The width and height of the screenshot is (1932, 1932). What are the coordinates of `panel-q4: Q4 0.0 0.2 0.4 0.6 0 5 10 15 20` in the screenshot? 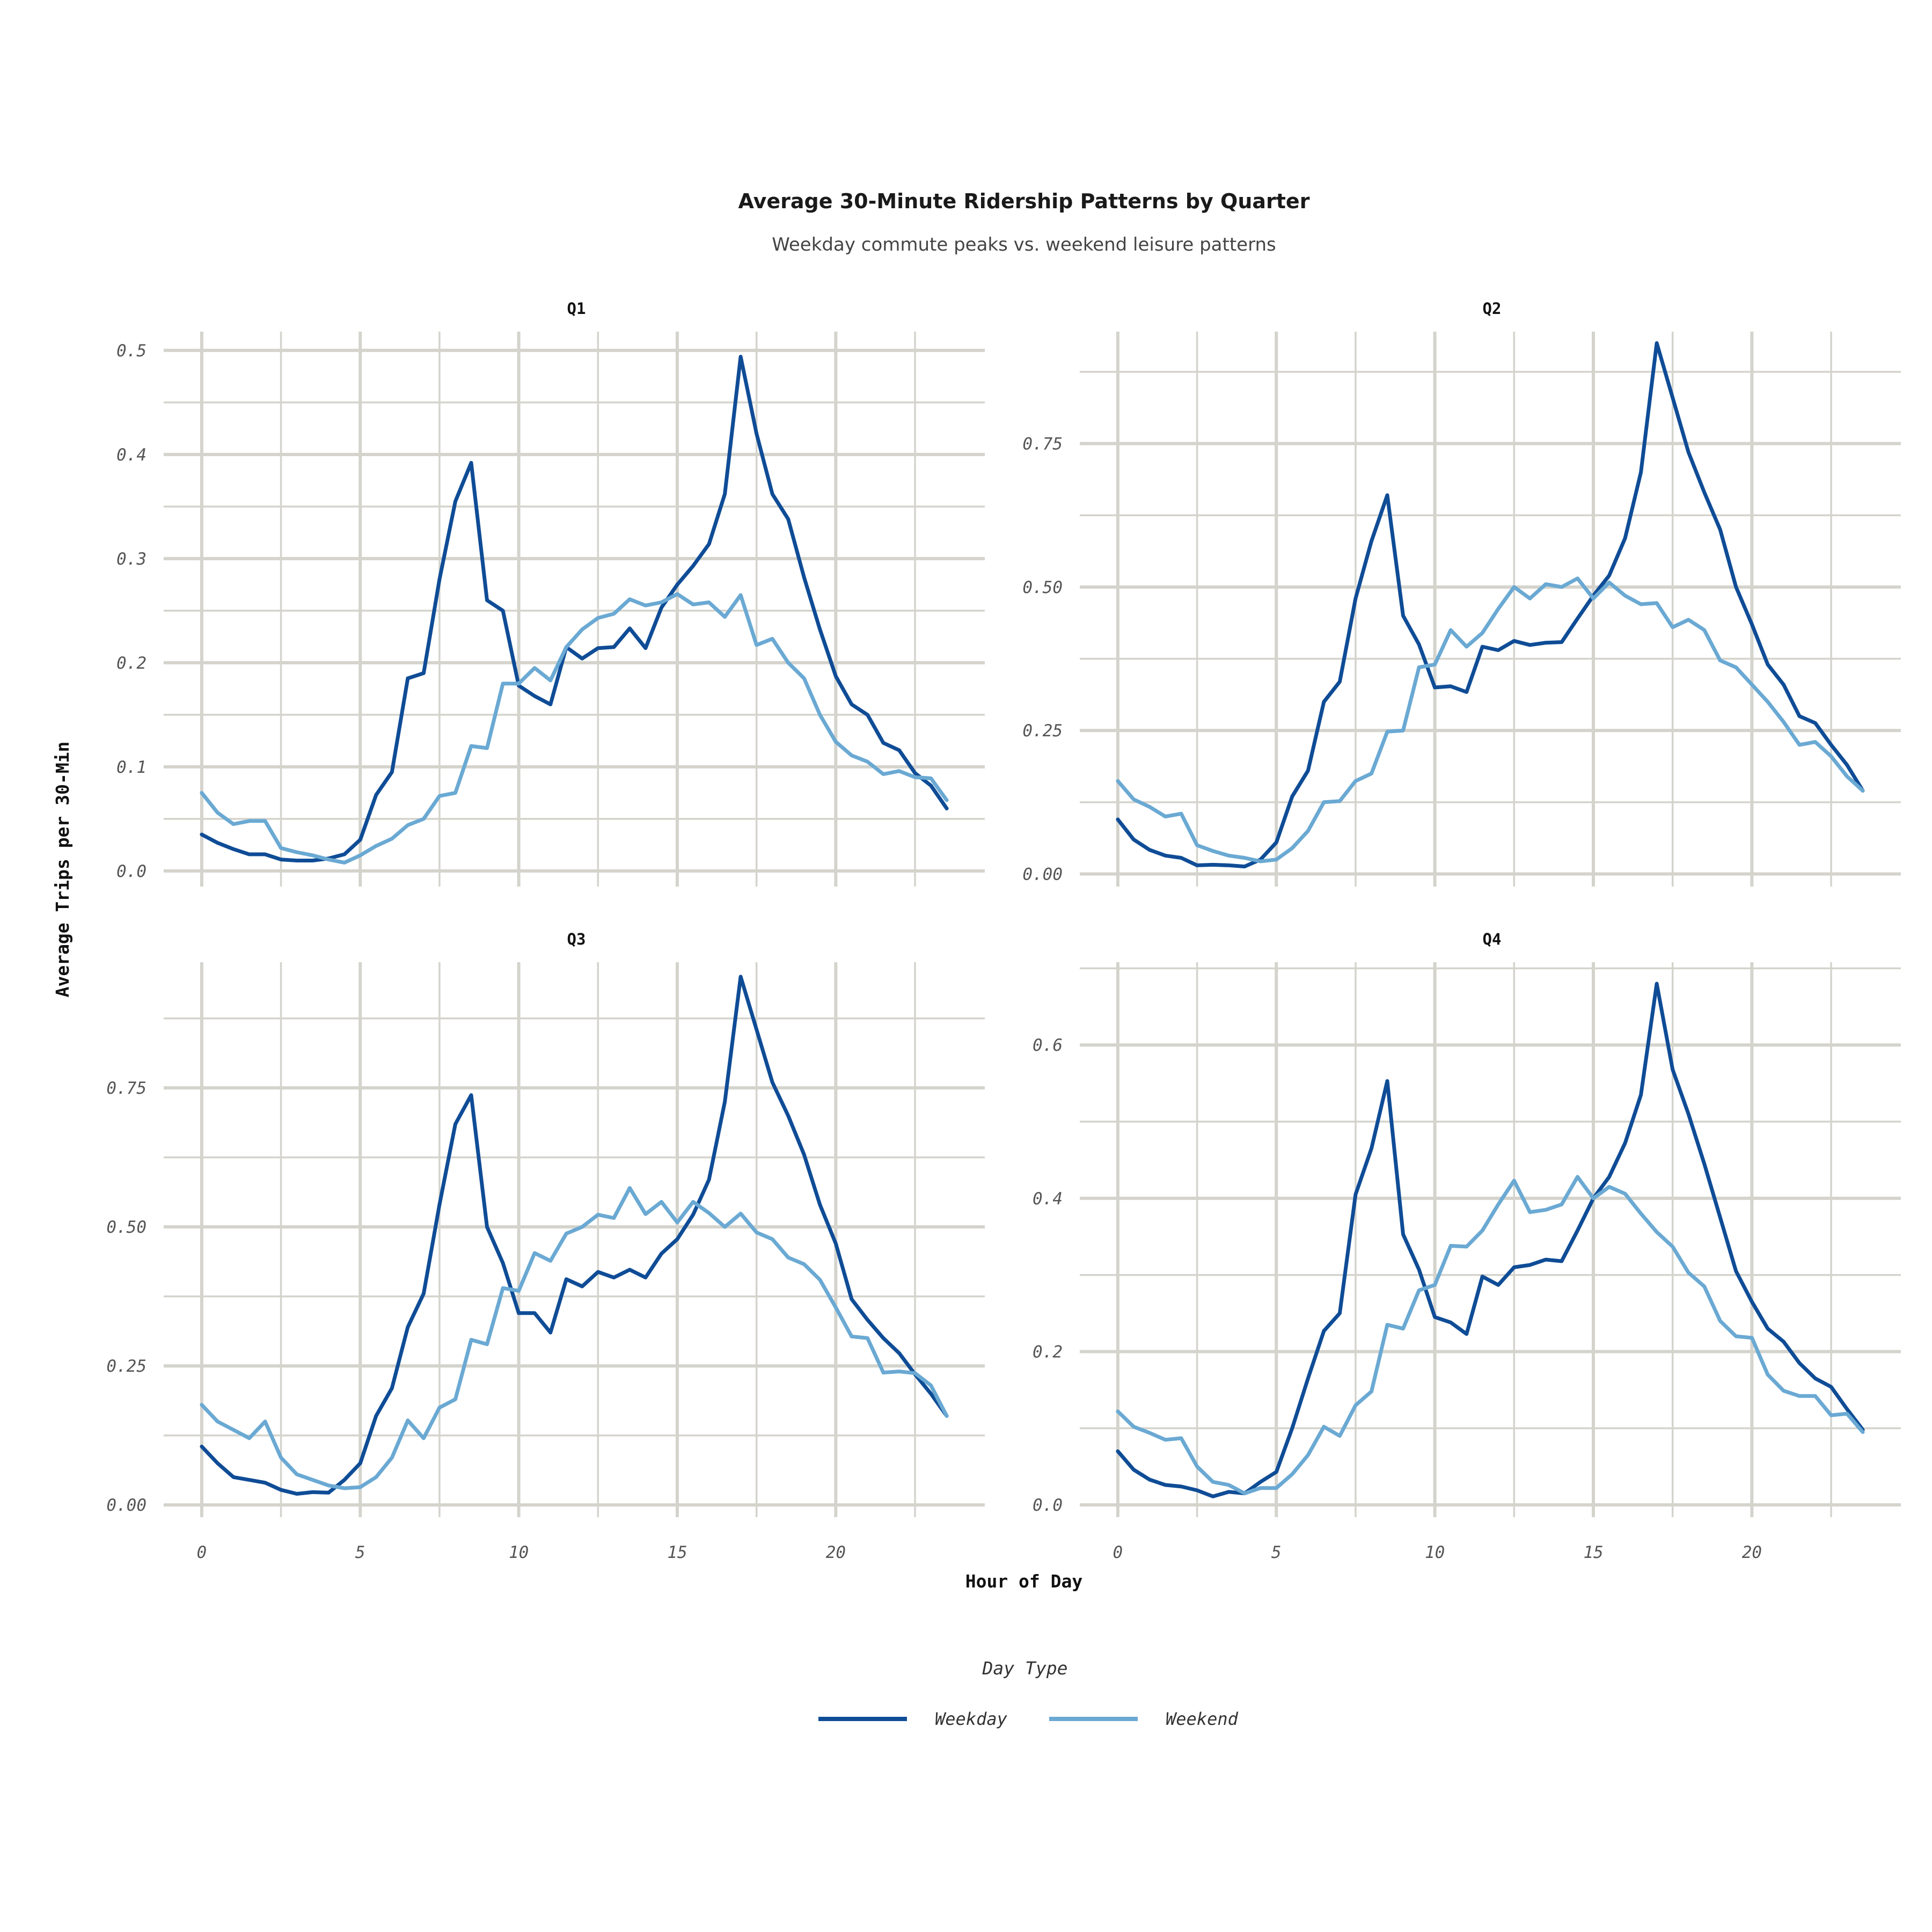 It's located at (1467, 1246).